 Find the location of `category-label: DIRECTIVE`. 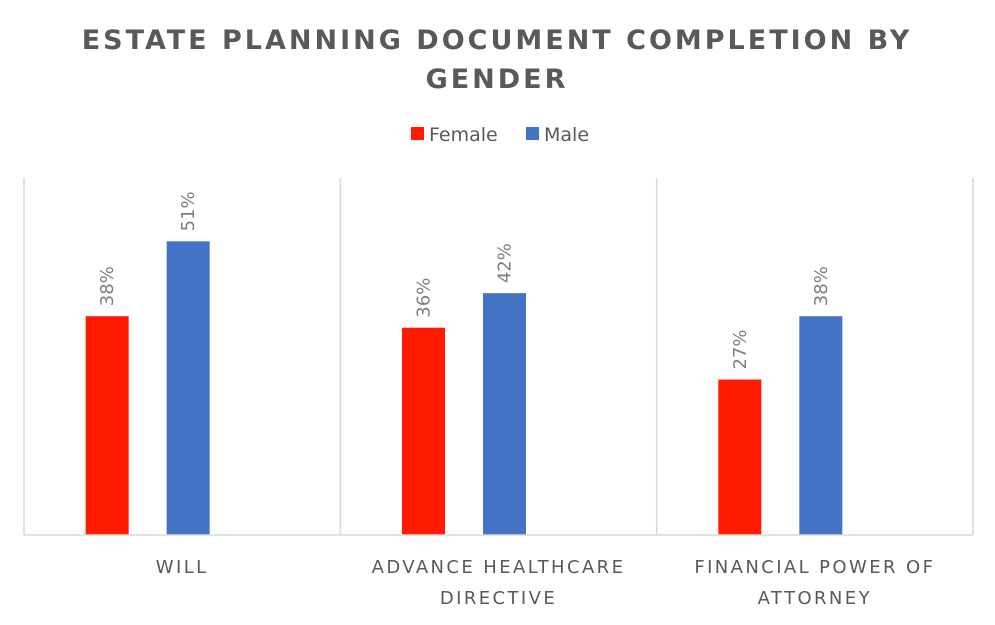

category-label: DIRECTIVE is located at coordinates (498, 598).